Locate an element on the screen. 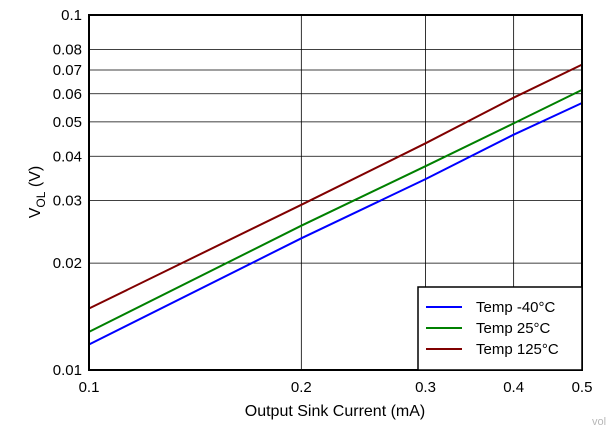 The width and height of the screenshot is (616, 426). y-tick-labels: 0.01 0.02 0.03 0.04 0.05 0.06 0.07 0.08 0.1 is located at coordinates (67, 193).